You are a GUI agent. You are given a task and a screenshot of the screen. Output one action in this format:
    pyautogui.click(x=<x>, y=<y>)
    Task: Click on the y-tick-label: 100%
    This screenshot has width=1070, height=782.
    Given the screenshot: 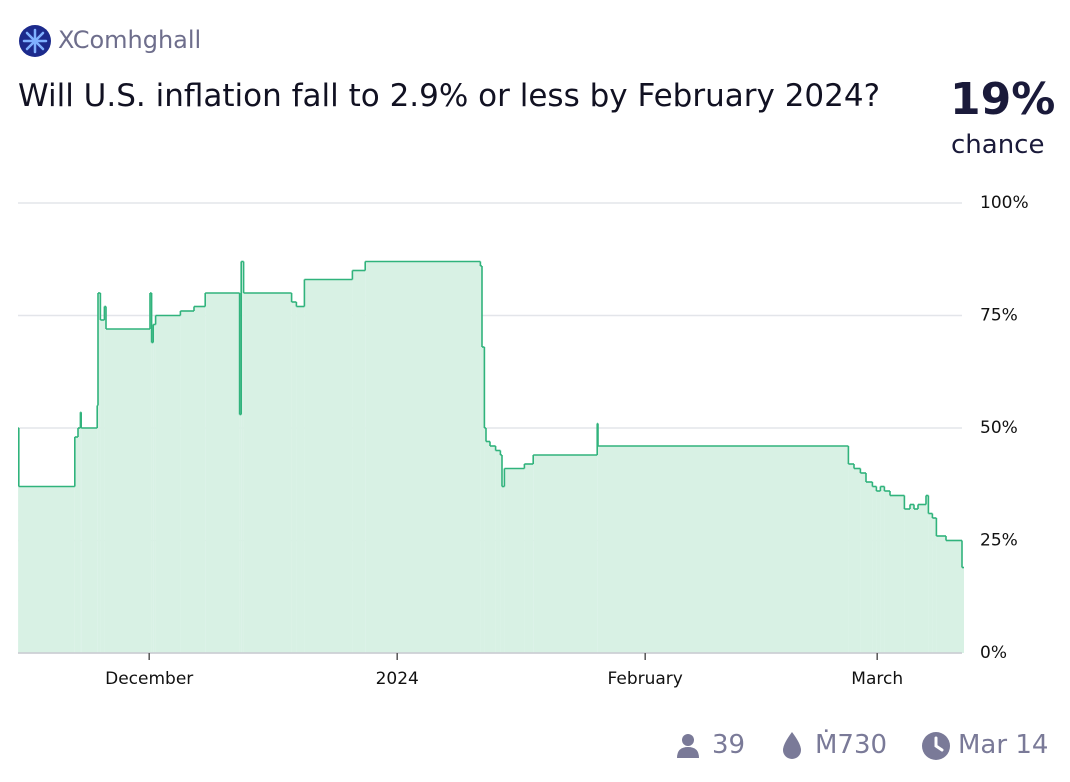 What is the action you would take?
    pyautogui.click(x=1004, y=203)
    